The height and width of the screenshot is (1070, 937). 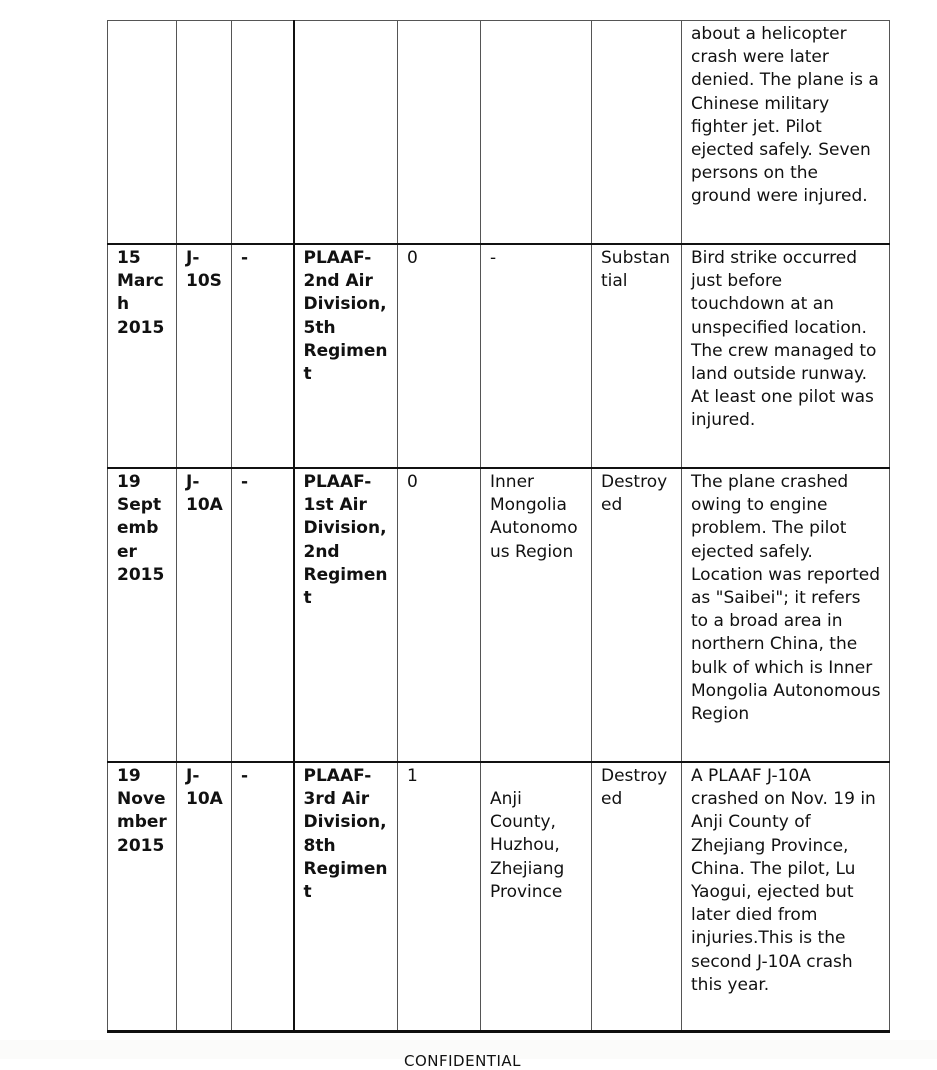 I want to click on location-cell: -, so click(x=536, y=356).